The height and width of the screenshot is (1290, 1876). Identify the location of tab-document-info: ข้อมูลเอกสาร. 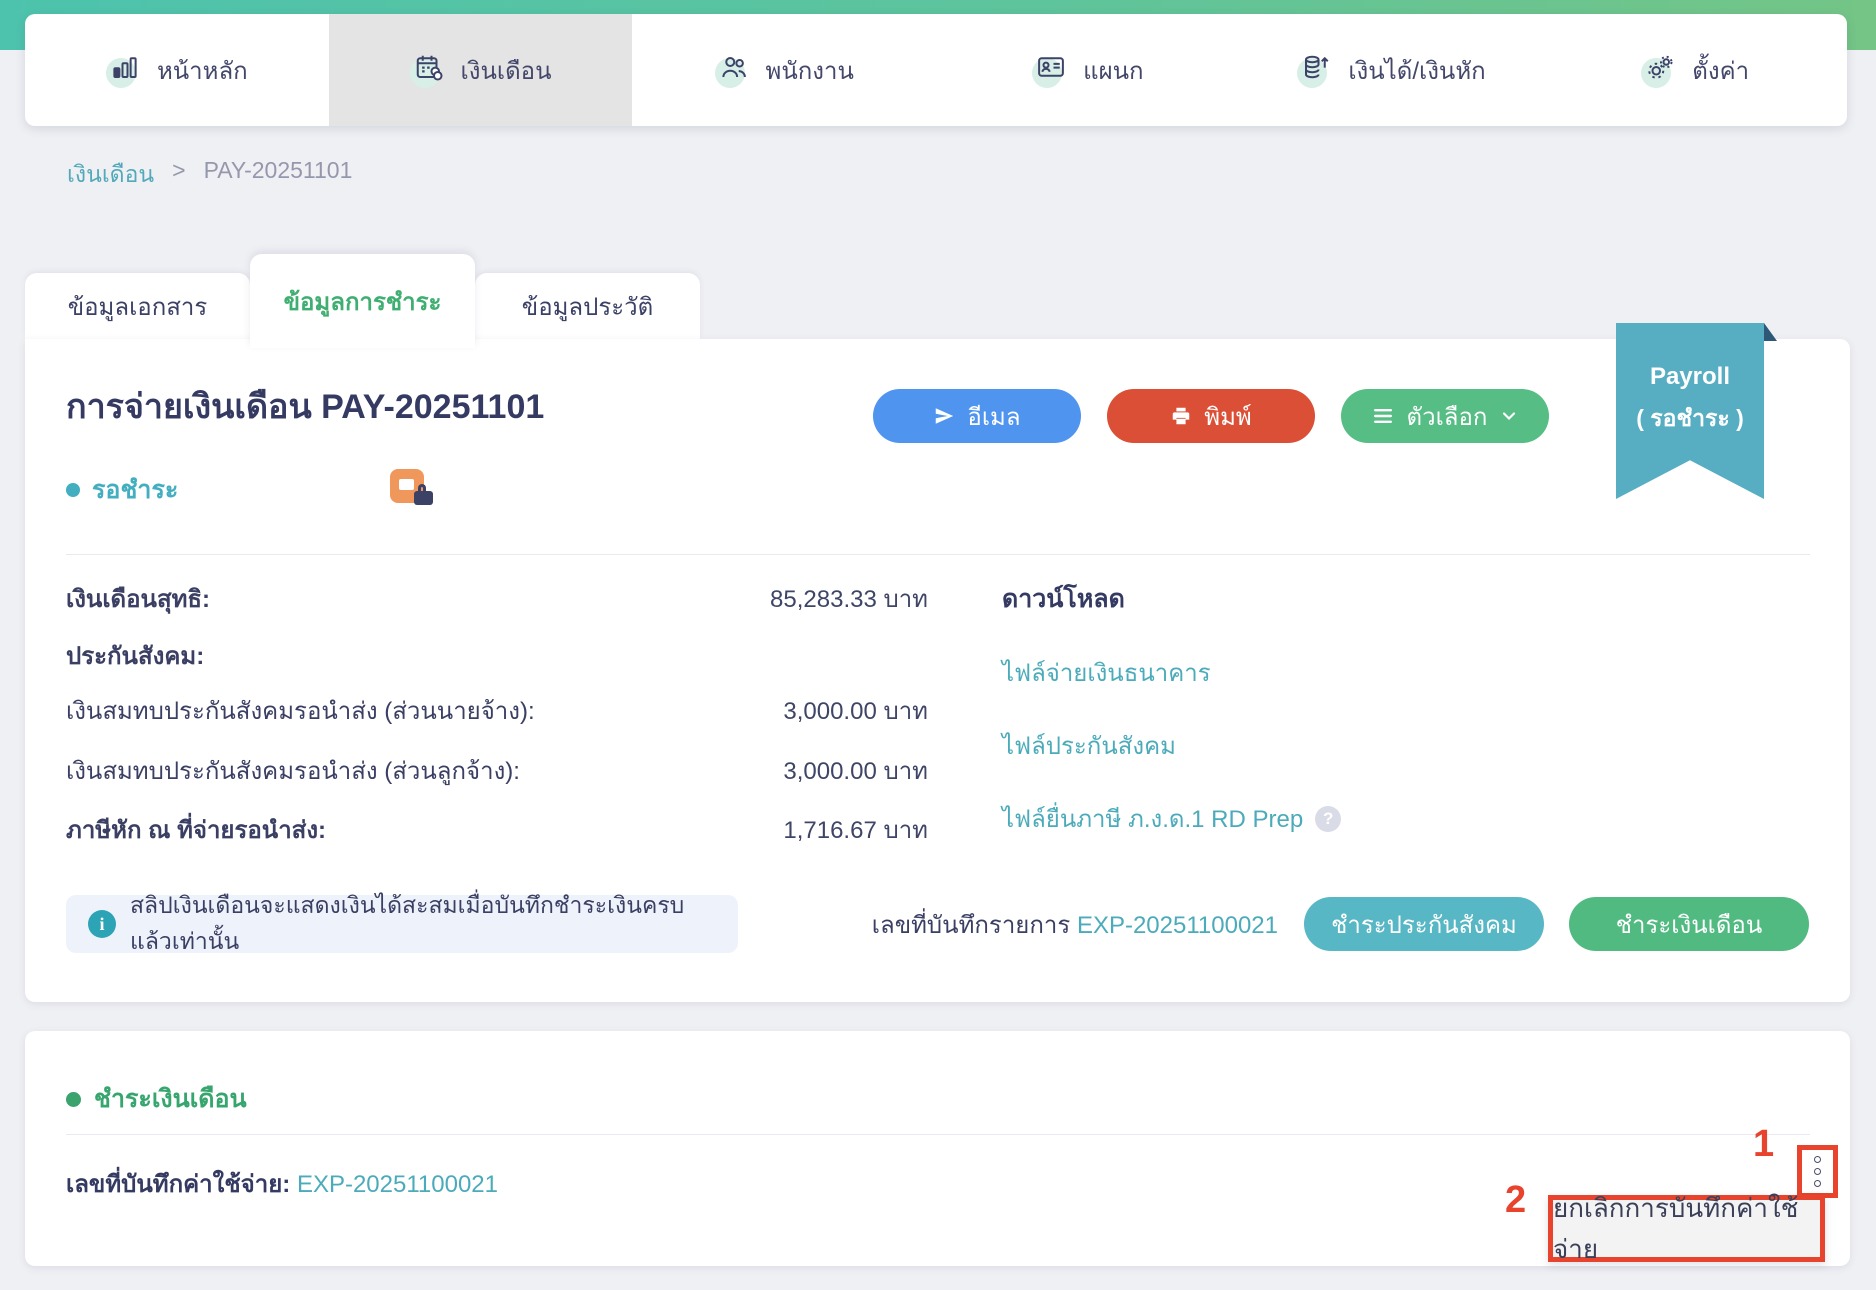
(137, 306).